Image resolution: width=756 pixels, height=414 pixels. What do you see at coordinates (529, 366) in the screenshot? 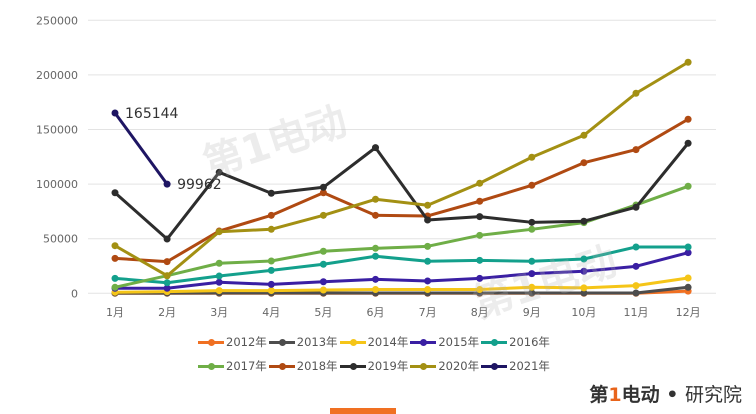
I see `legend-label: 2021年` at bounding box center [529, 366].